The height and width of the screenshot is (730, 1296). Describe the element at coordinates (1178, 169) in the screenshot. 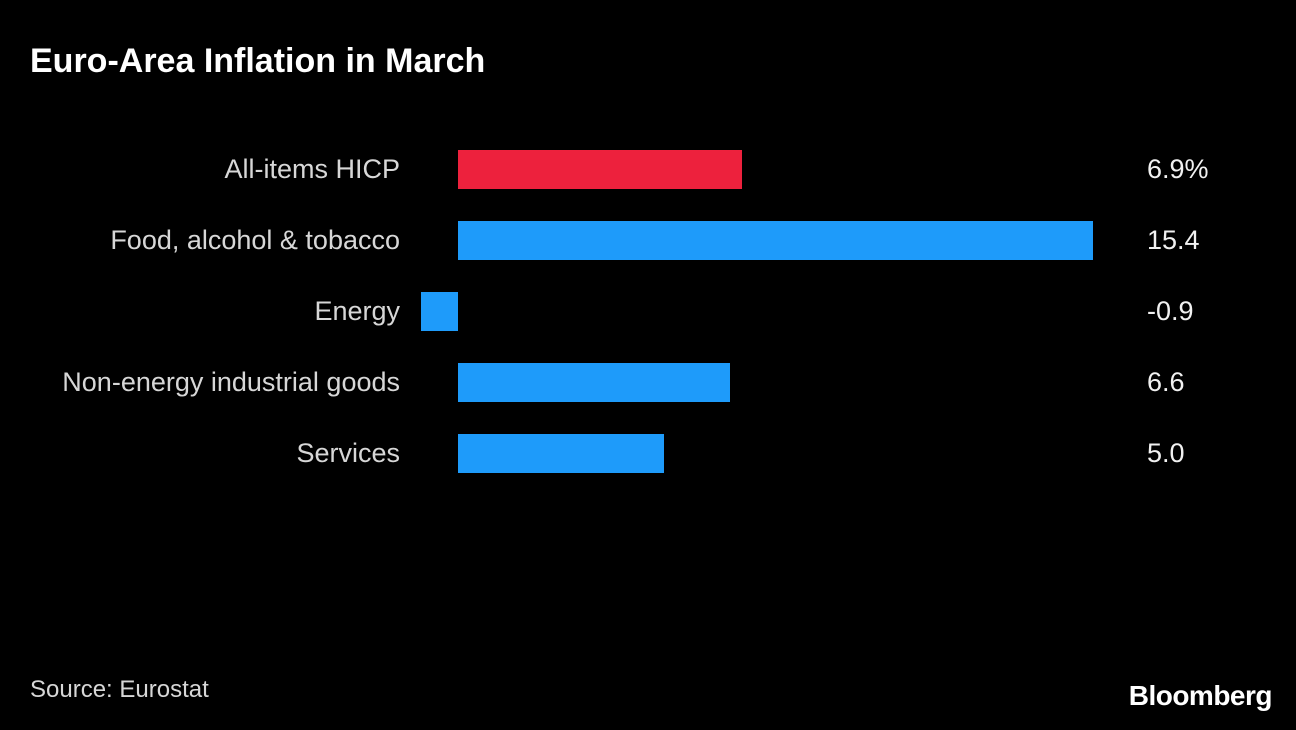

I see `value-label: 6.9%` at that location.